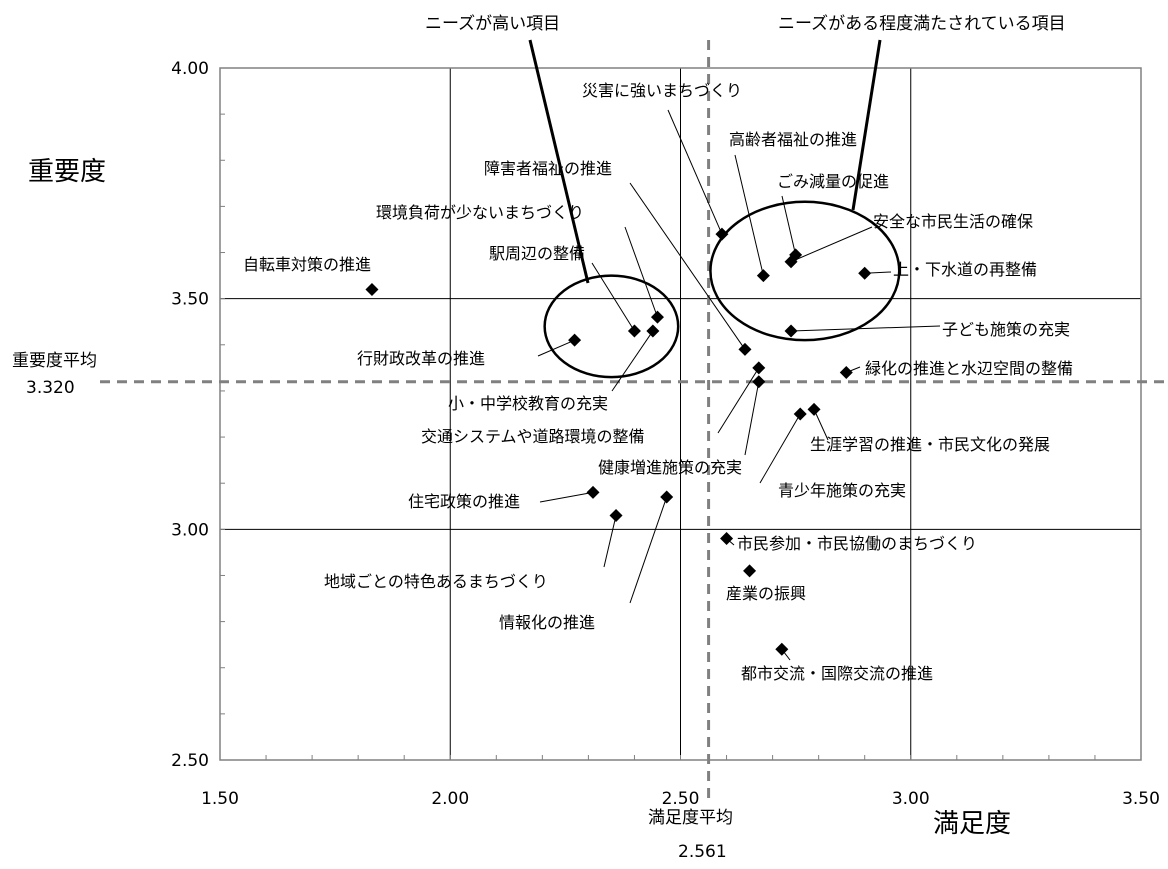 Image resolution: width=1168 pixels, height=869 pixels. What do you see at coordinates (492, 24) in the screenshot?
I see `group-label-high-needs: ニーズが高い項目` at bounding box center [492, 24].